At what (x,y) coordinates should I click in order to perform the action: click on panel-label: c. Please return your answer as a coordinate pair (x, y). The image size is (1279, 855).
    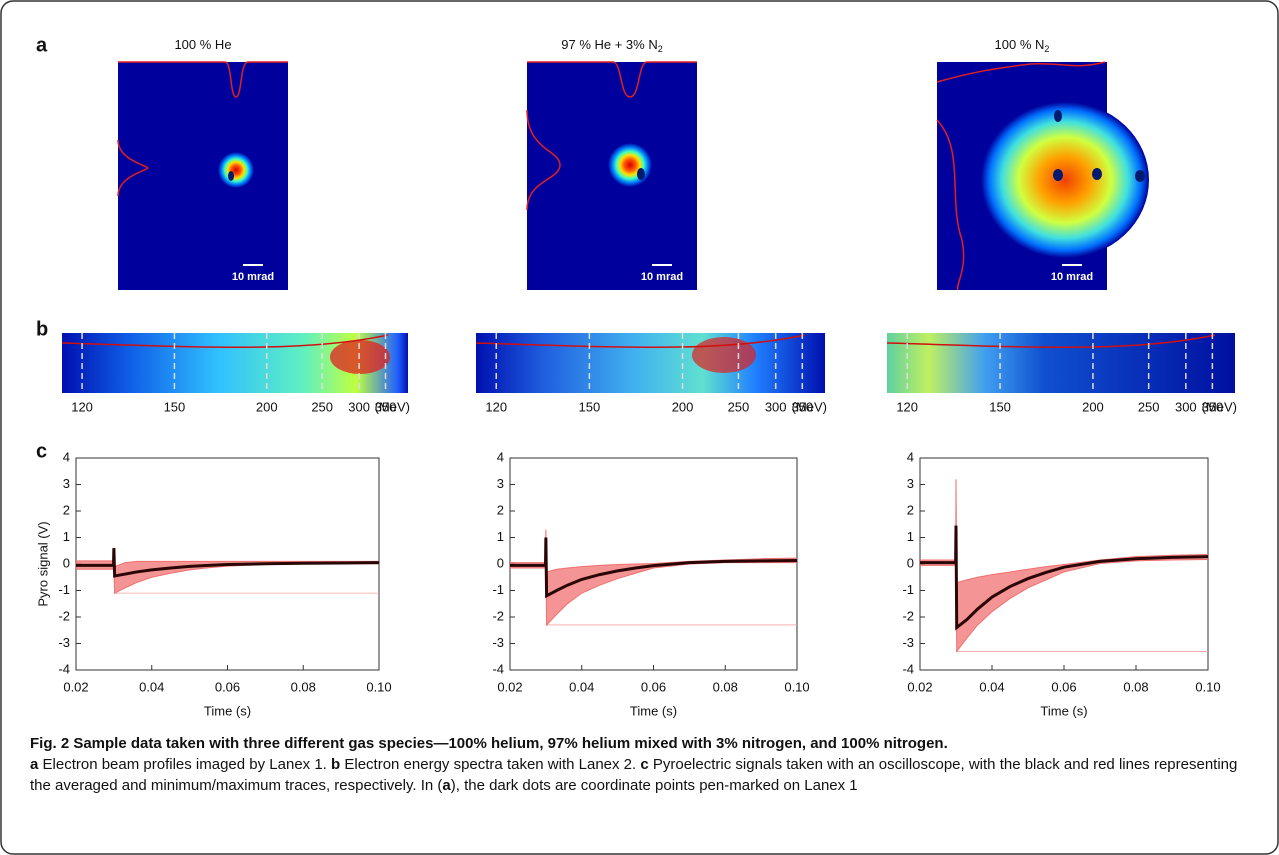
    Looking at the image, I should click on (41, 451).